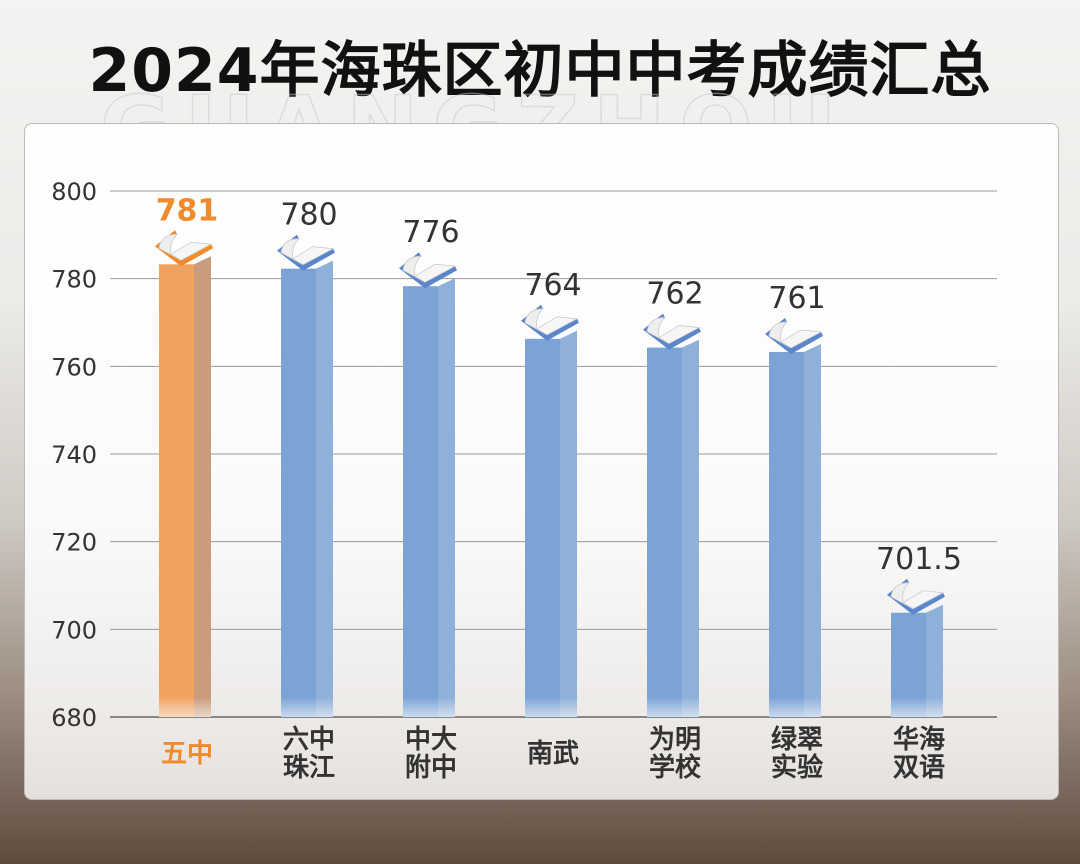  I want to click on value-label: 762, so click(674, 294).